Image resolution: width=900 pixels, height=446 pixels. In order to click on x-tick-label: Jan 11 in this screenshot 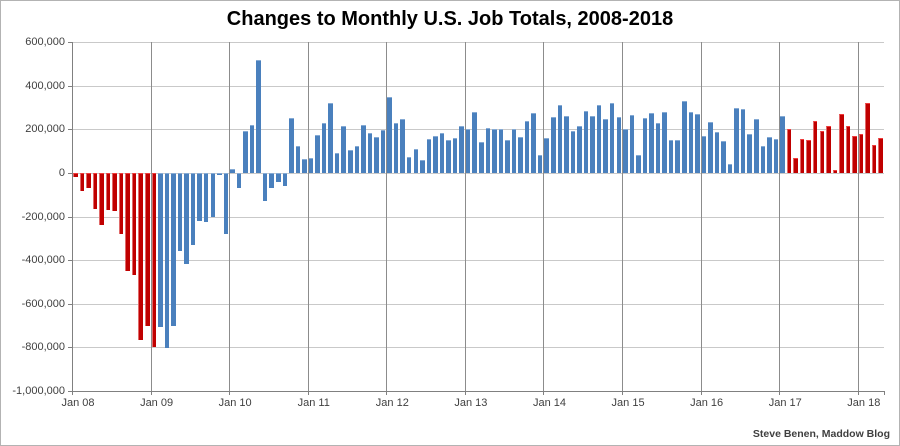, I will do `click(313, 403)`.